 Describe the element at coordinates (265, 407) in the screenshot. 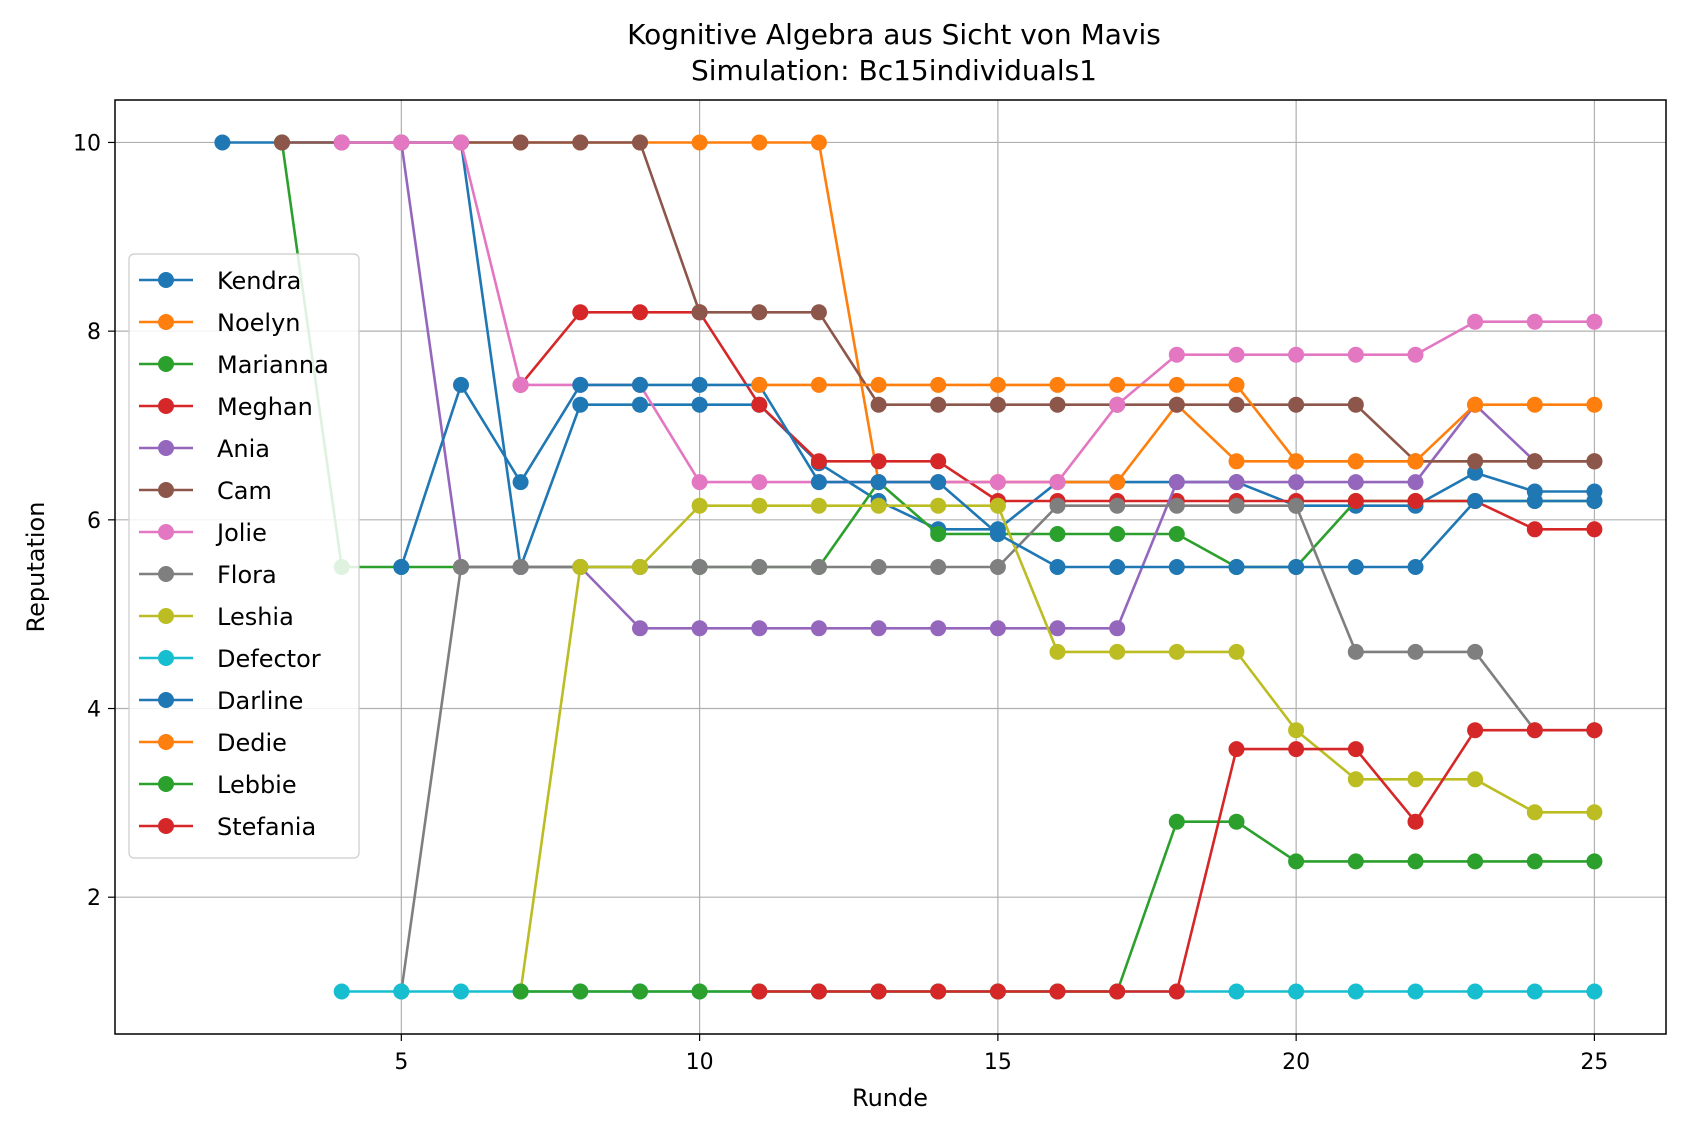

I see `legend-label: Meghan` at that location.